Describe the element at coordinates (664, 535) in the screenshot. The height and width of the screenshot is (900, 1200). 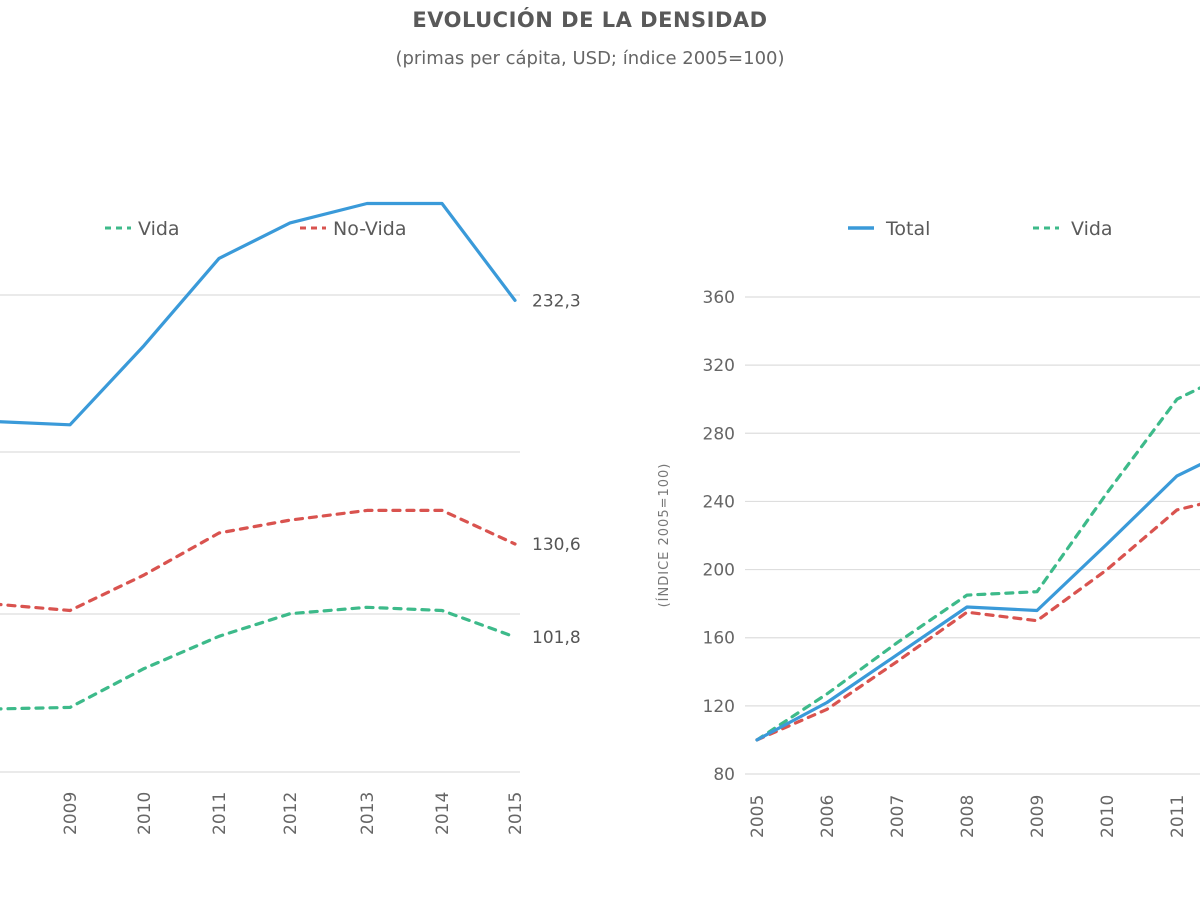
I see `right-y-axis-title: (ÍNDICE 2005=100)` at that location.